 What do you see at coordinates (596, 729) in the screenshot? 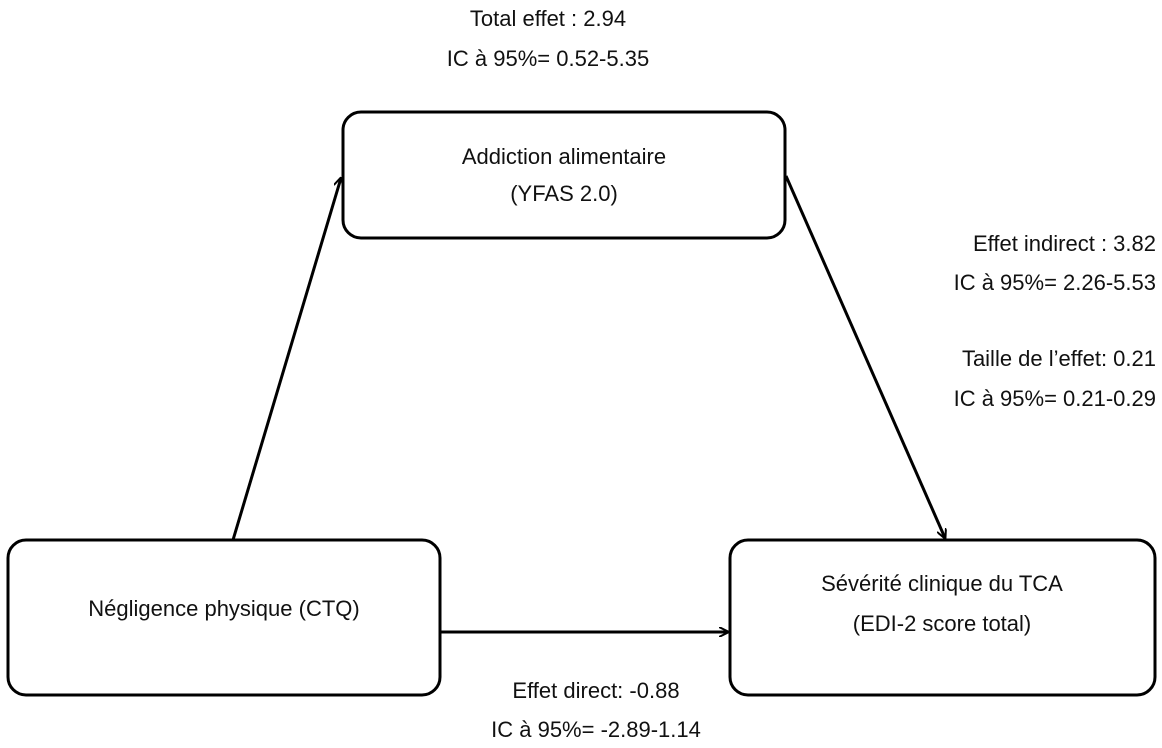
I see `direct-ci: IC à 95%= -2.89-1.14` at bounding box center [596, 729].